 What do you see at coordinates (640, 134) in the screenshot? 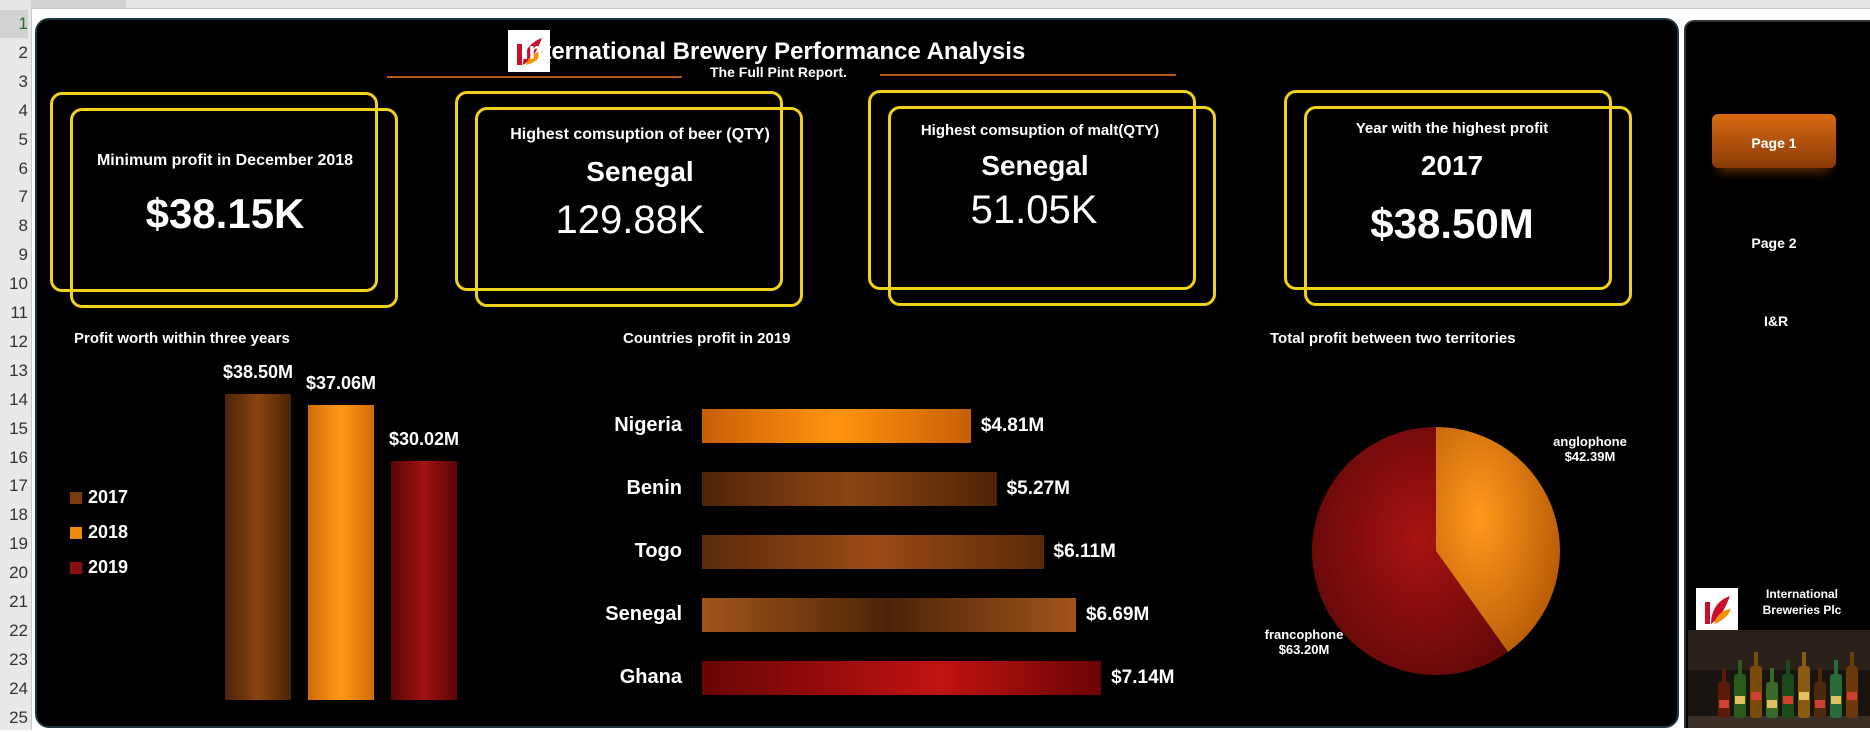
I see `kpi-beer-label: Highest comsuption of beer (QTY)` at bounding box center [640, 134].